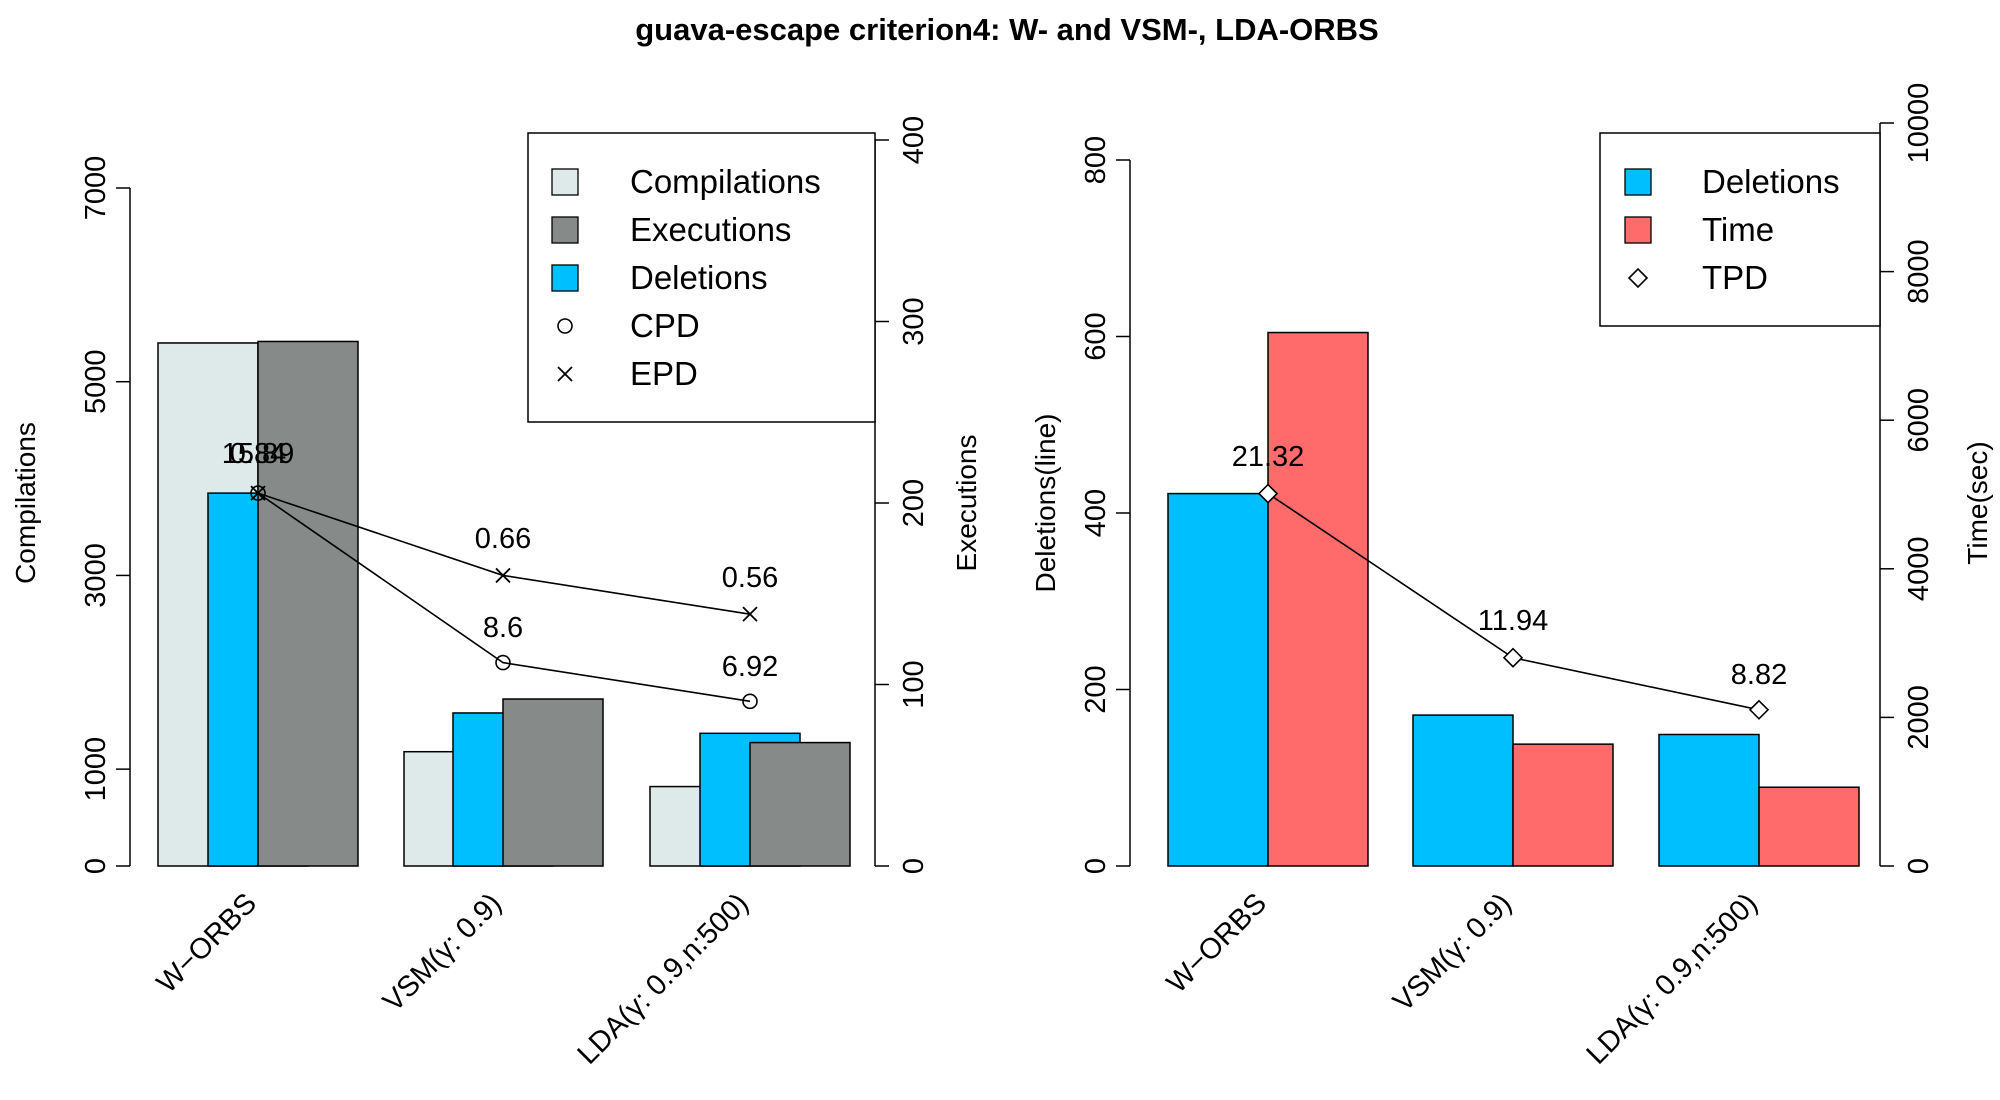  Describe the element at coordinates (1919, 420) in the screenshot. I see `right-axis-tick-label: 6000` at that location.